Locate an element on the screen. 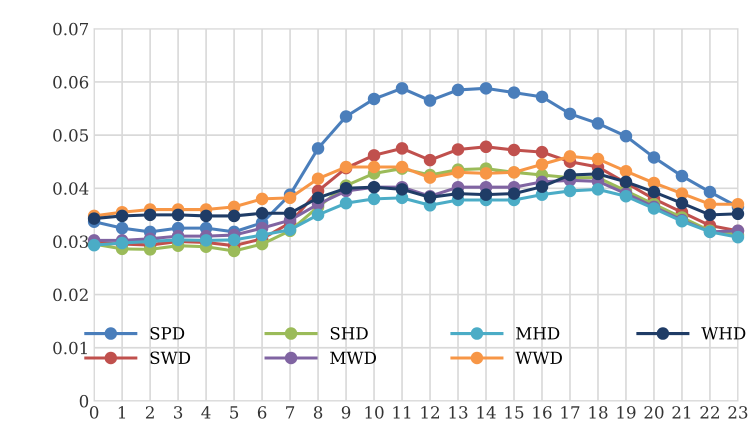 The height and width of the screenshot is (443, 753). y-tick-label: 0.04 is located at coordinates (70, 188).